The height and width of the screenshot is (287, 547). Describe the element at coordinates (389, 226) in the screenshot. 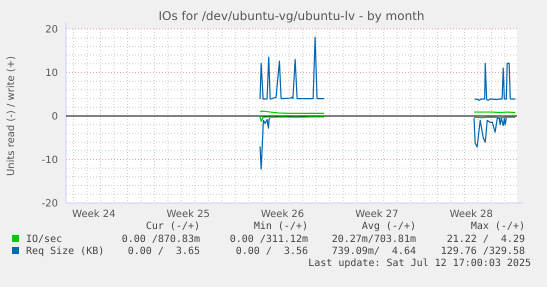

I see `text: Avg (-/+)` at that location.